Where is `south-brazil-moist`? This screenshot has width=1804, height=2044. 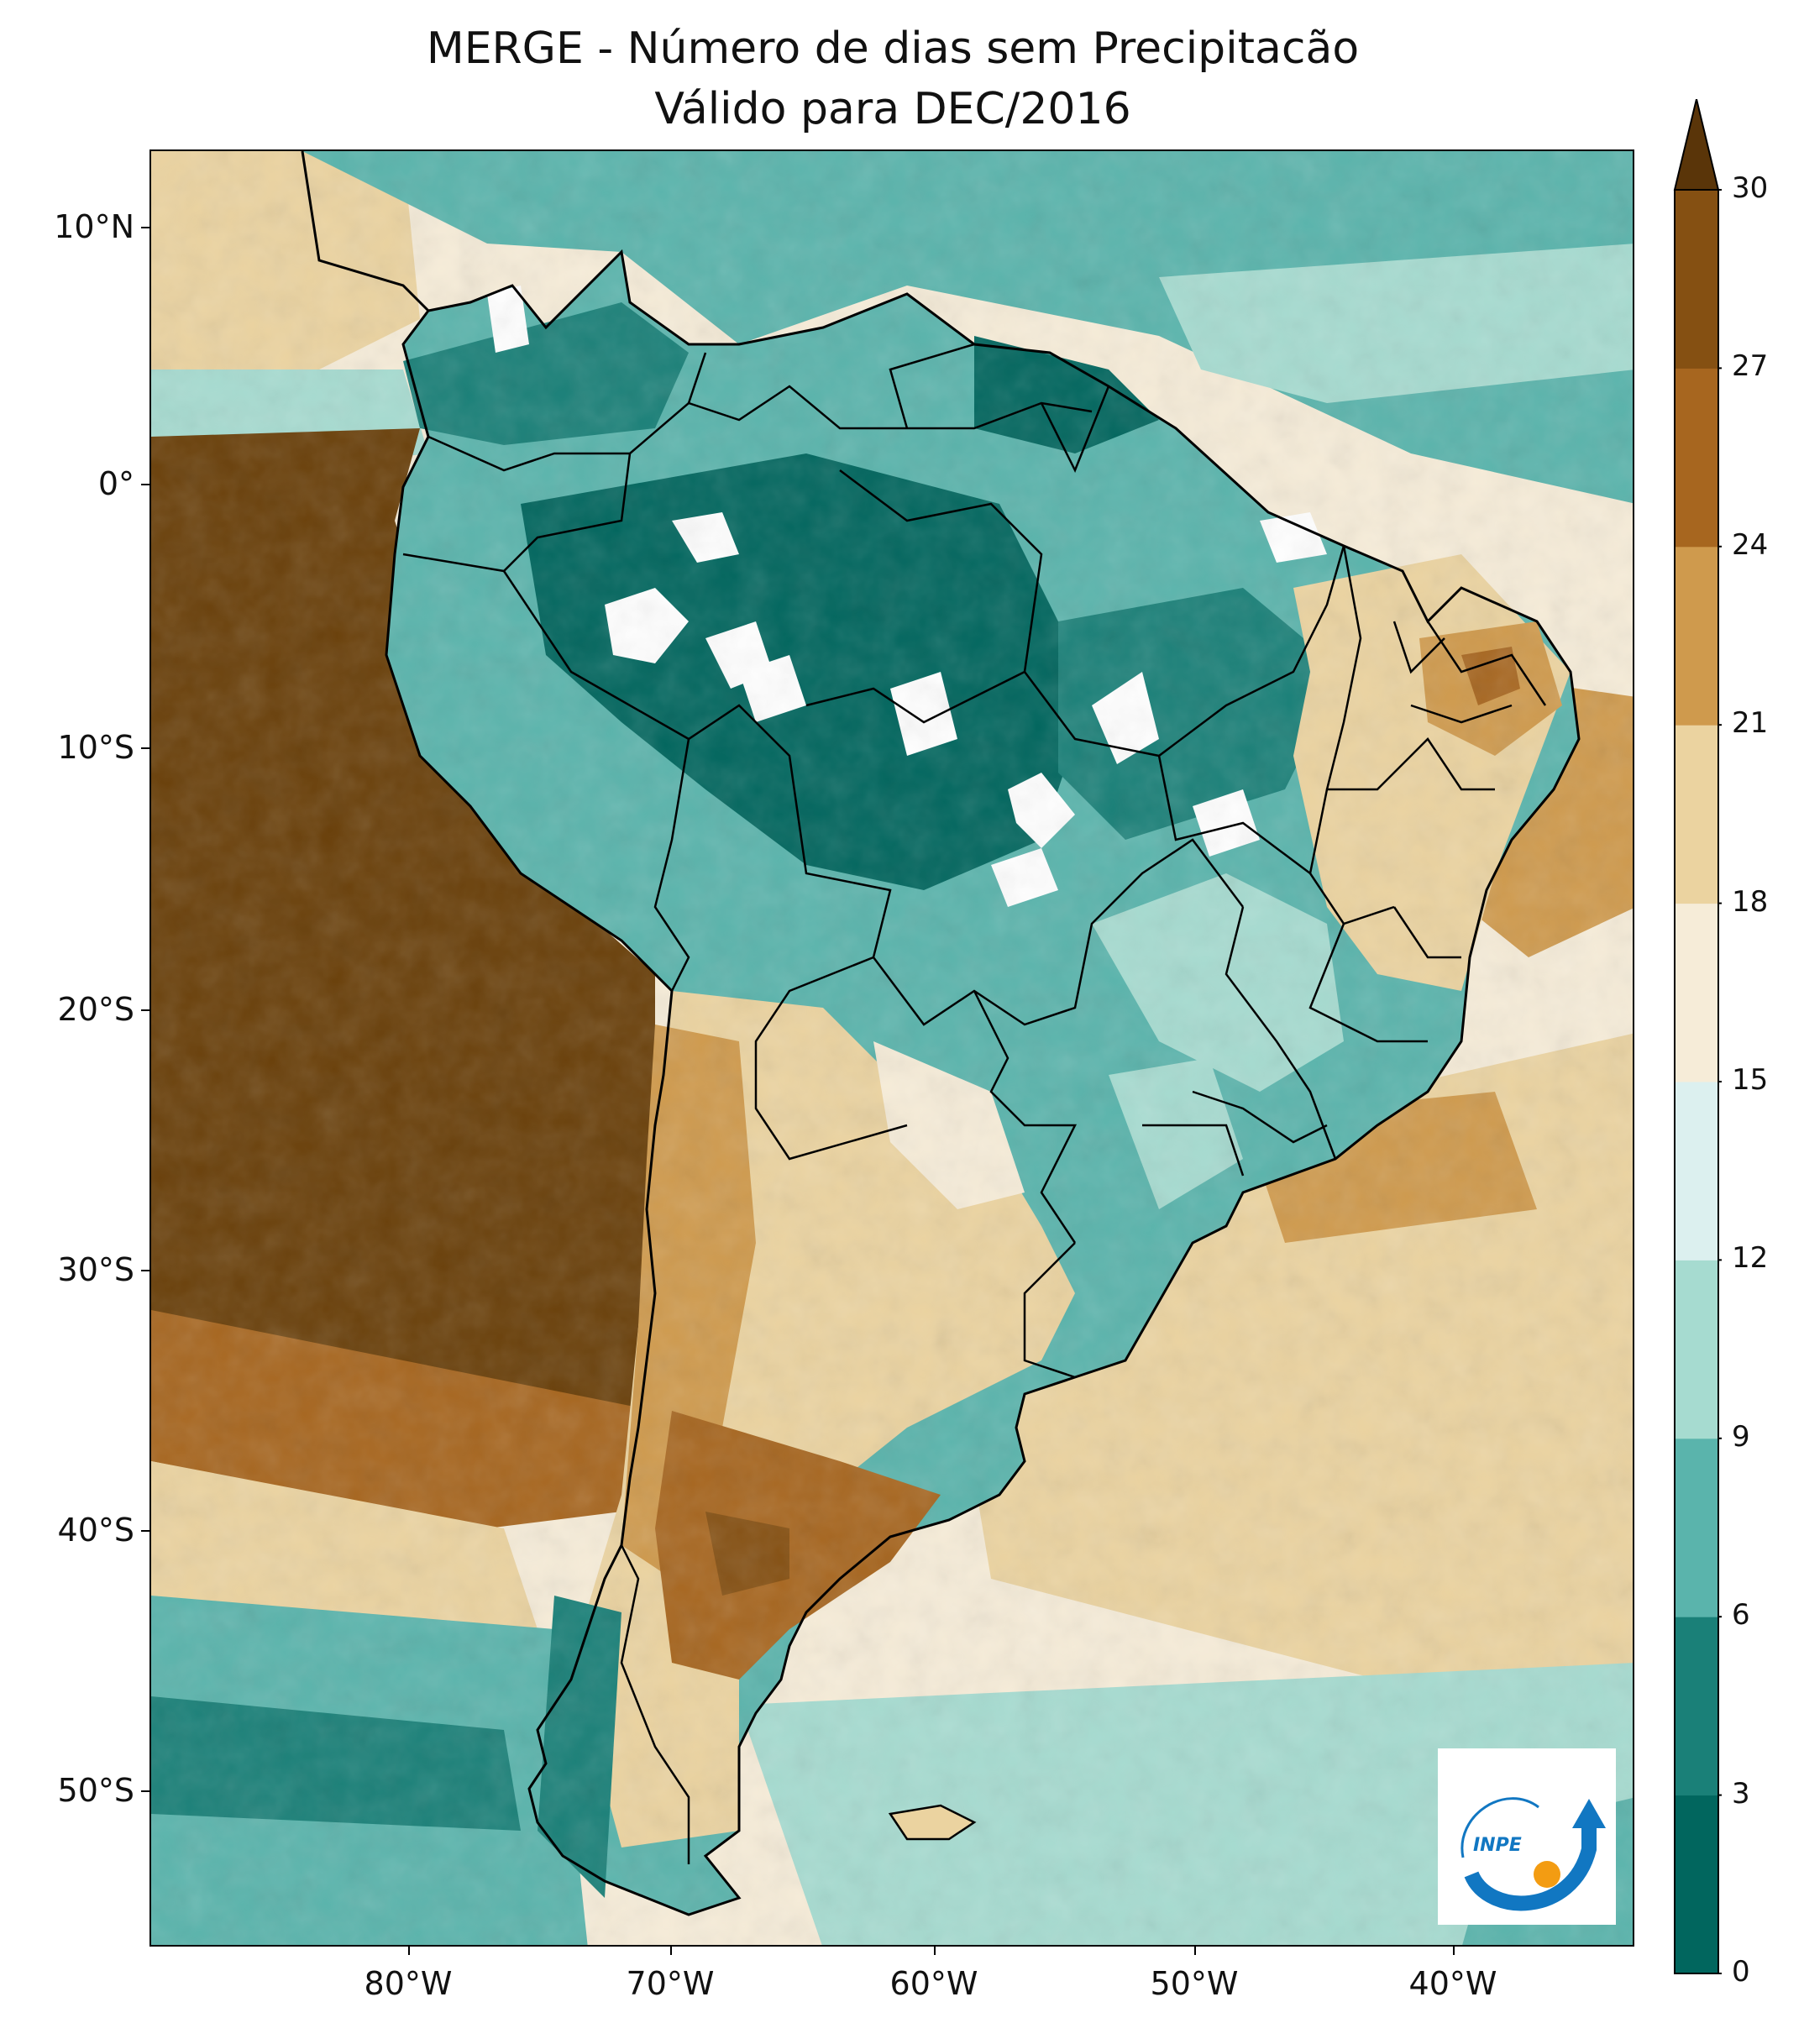 south-brazil-moist is located at coordinates (1176, 1133).